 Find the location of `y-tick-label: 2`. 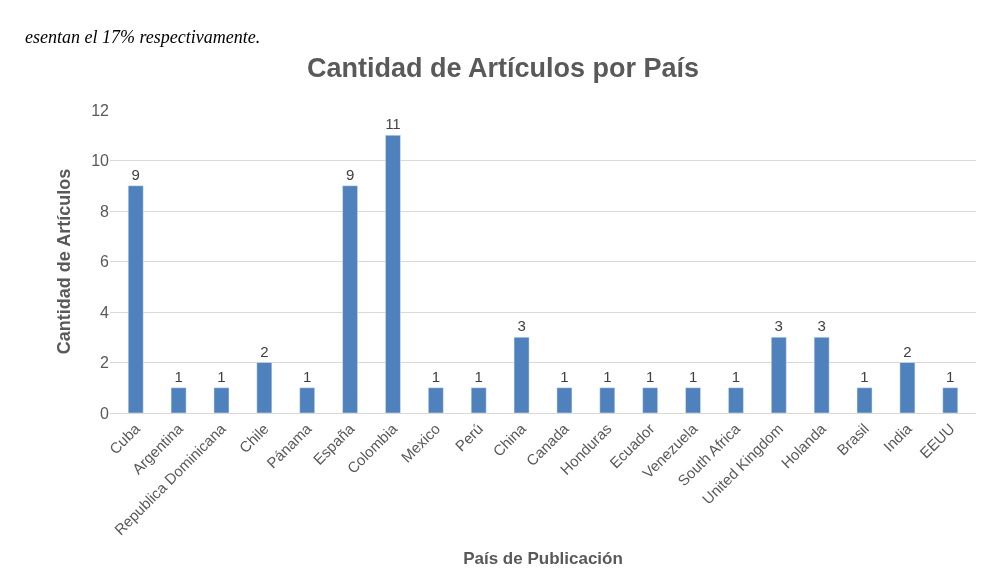

y-tick-label: 2 is located at coordinates (105, 363).